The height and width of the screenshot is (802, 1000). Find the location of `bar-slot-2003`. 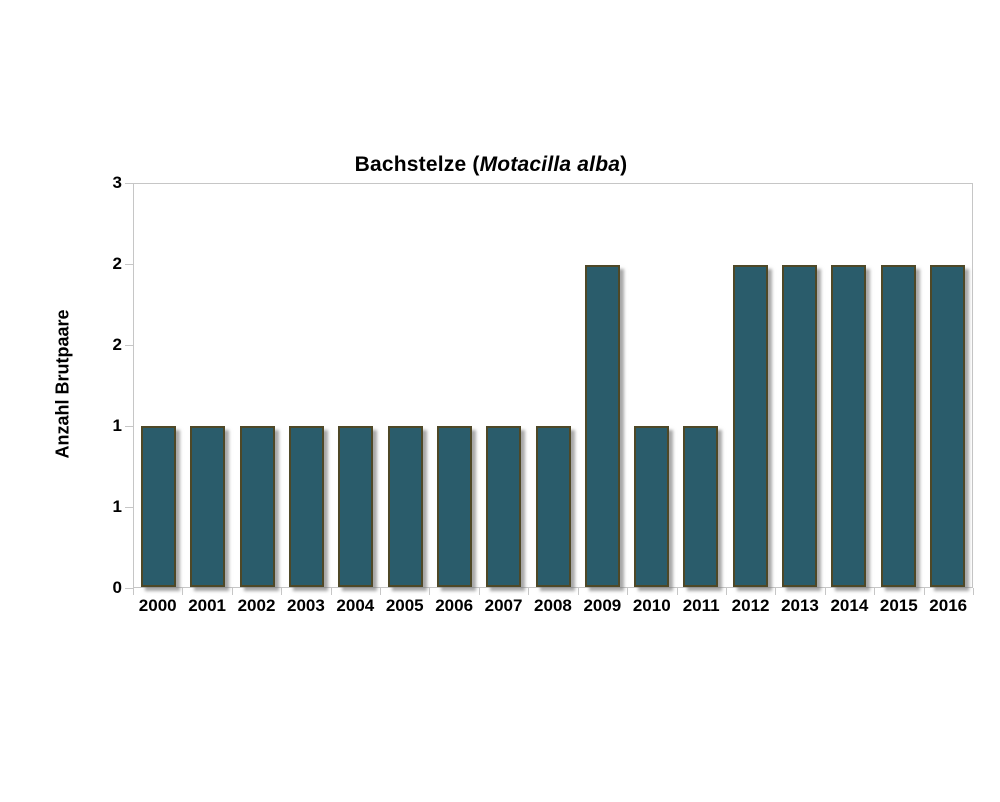

bar-slot-2003 is located at coordinates (306, 385).